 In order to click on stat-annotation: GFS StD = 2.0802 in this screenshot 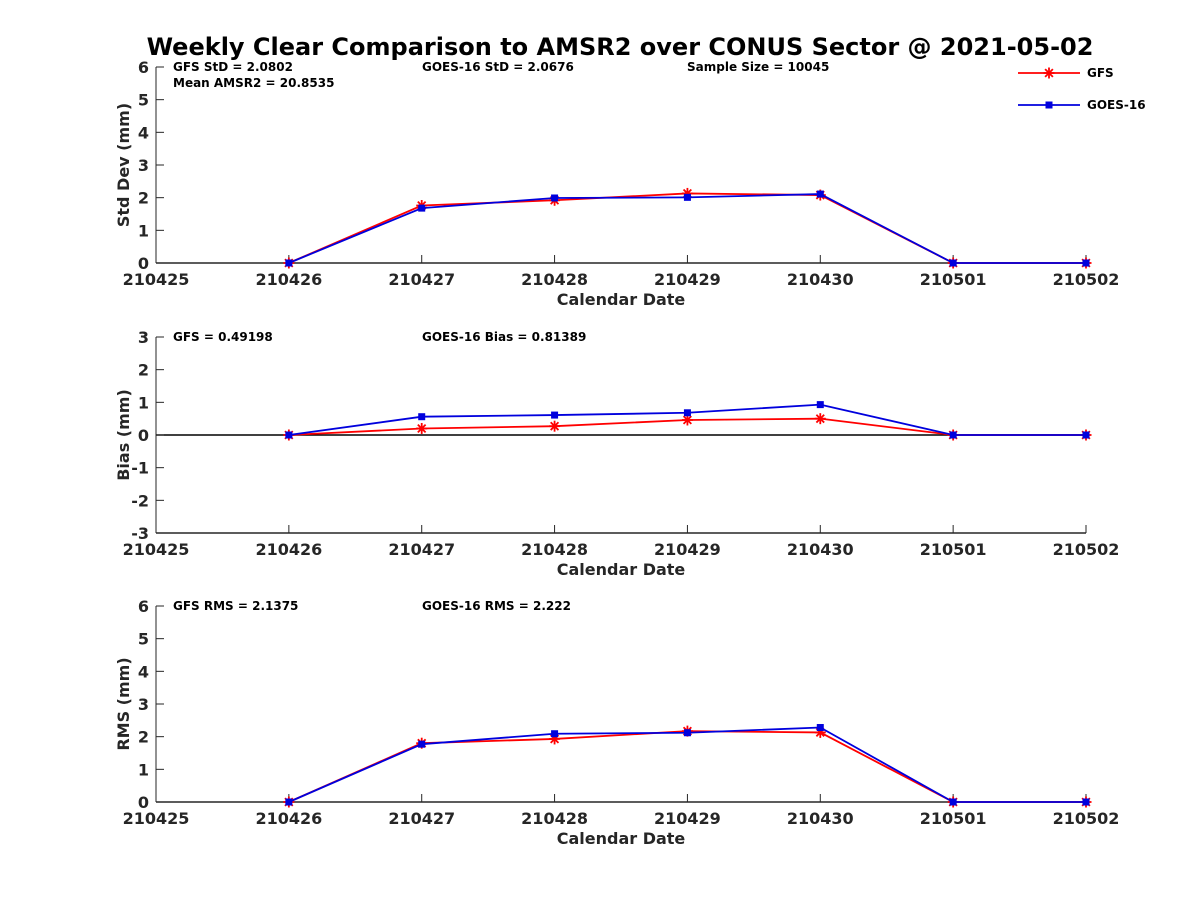, I will do `click(233, 67)`.